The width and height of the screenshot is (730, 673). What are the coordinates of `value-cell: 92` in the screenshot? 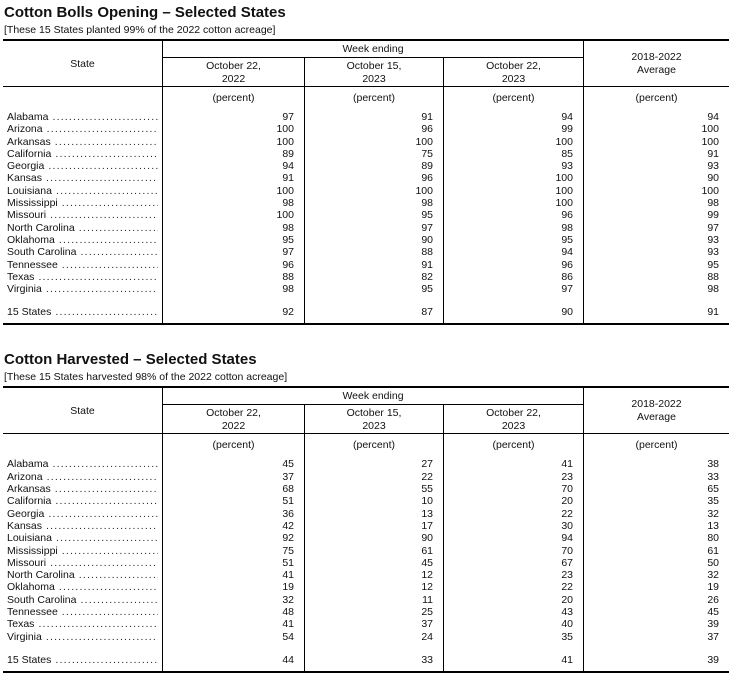 It's located at (234, 313).